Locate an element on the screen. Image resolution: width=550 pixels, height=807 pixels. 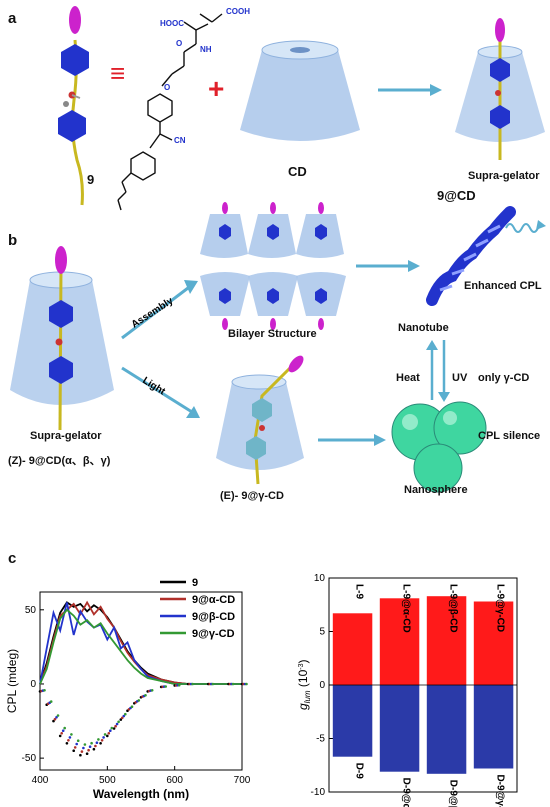
y-tick-label: 50 is located at coordinates (31, 610).